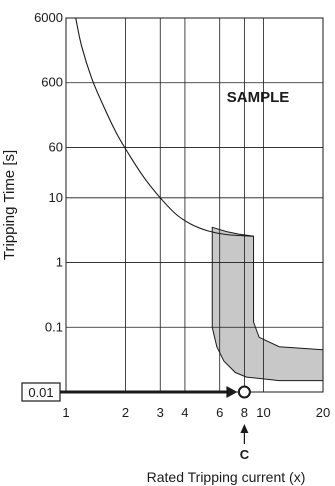 This screenshot has width=335, height=486. Describe the element at coordinates (244, 412) in the screenshot. I see `x-tick-label: 8` at that location.